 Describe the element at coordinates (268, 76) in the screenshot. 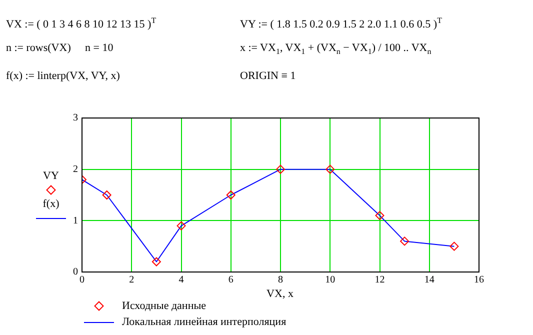

I see `text: ORIGIN ≡ 1` at that location.